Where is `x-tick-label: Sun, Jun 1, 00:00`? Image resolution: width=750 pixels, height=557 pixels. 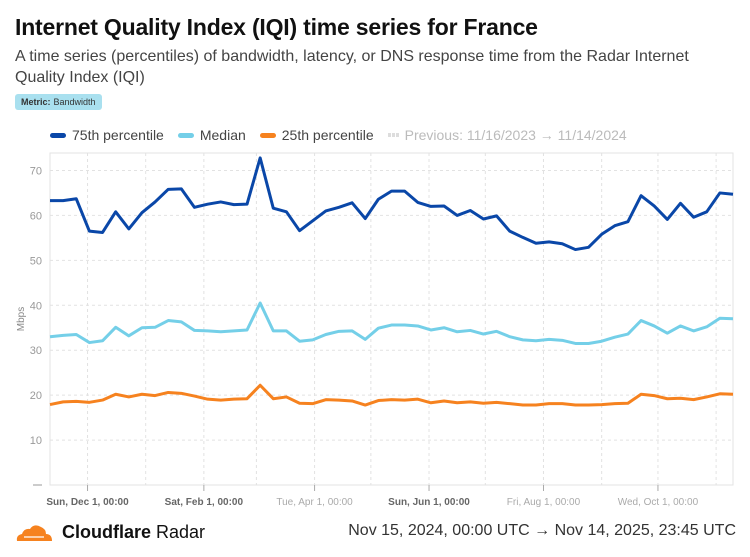
x-tick-label: Sun, Jun 1, 00:00 is located at coordinates (429, 502).